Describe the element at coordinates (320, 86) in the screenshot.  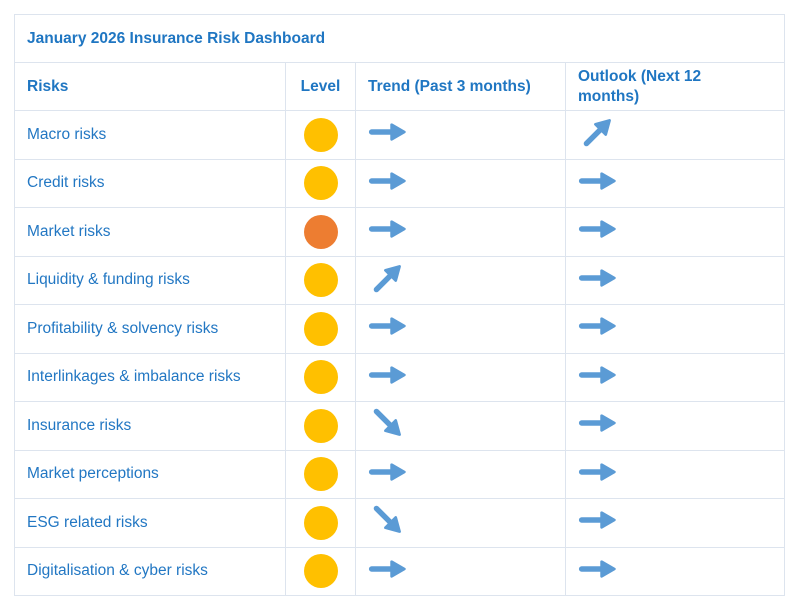
I see `column-header-level: Level` at that location.